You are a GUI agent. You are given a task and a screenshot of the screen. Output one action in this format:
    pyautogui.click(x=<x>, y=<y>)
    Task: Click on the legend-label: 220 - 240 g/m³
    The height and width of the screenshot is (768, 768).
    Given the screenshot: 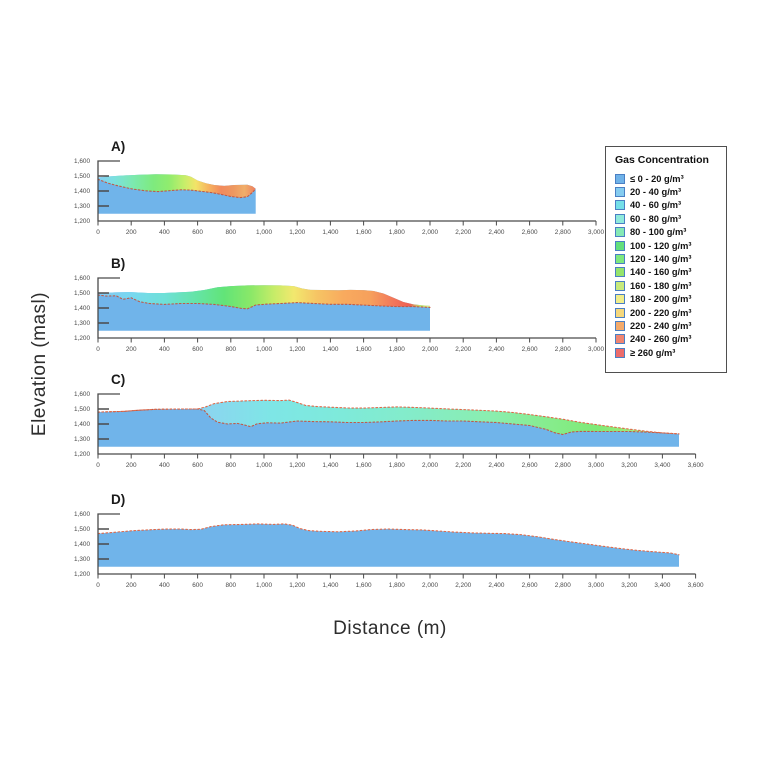 What is the action you would take?
    pyautogui.click(x=661, y=325)
    